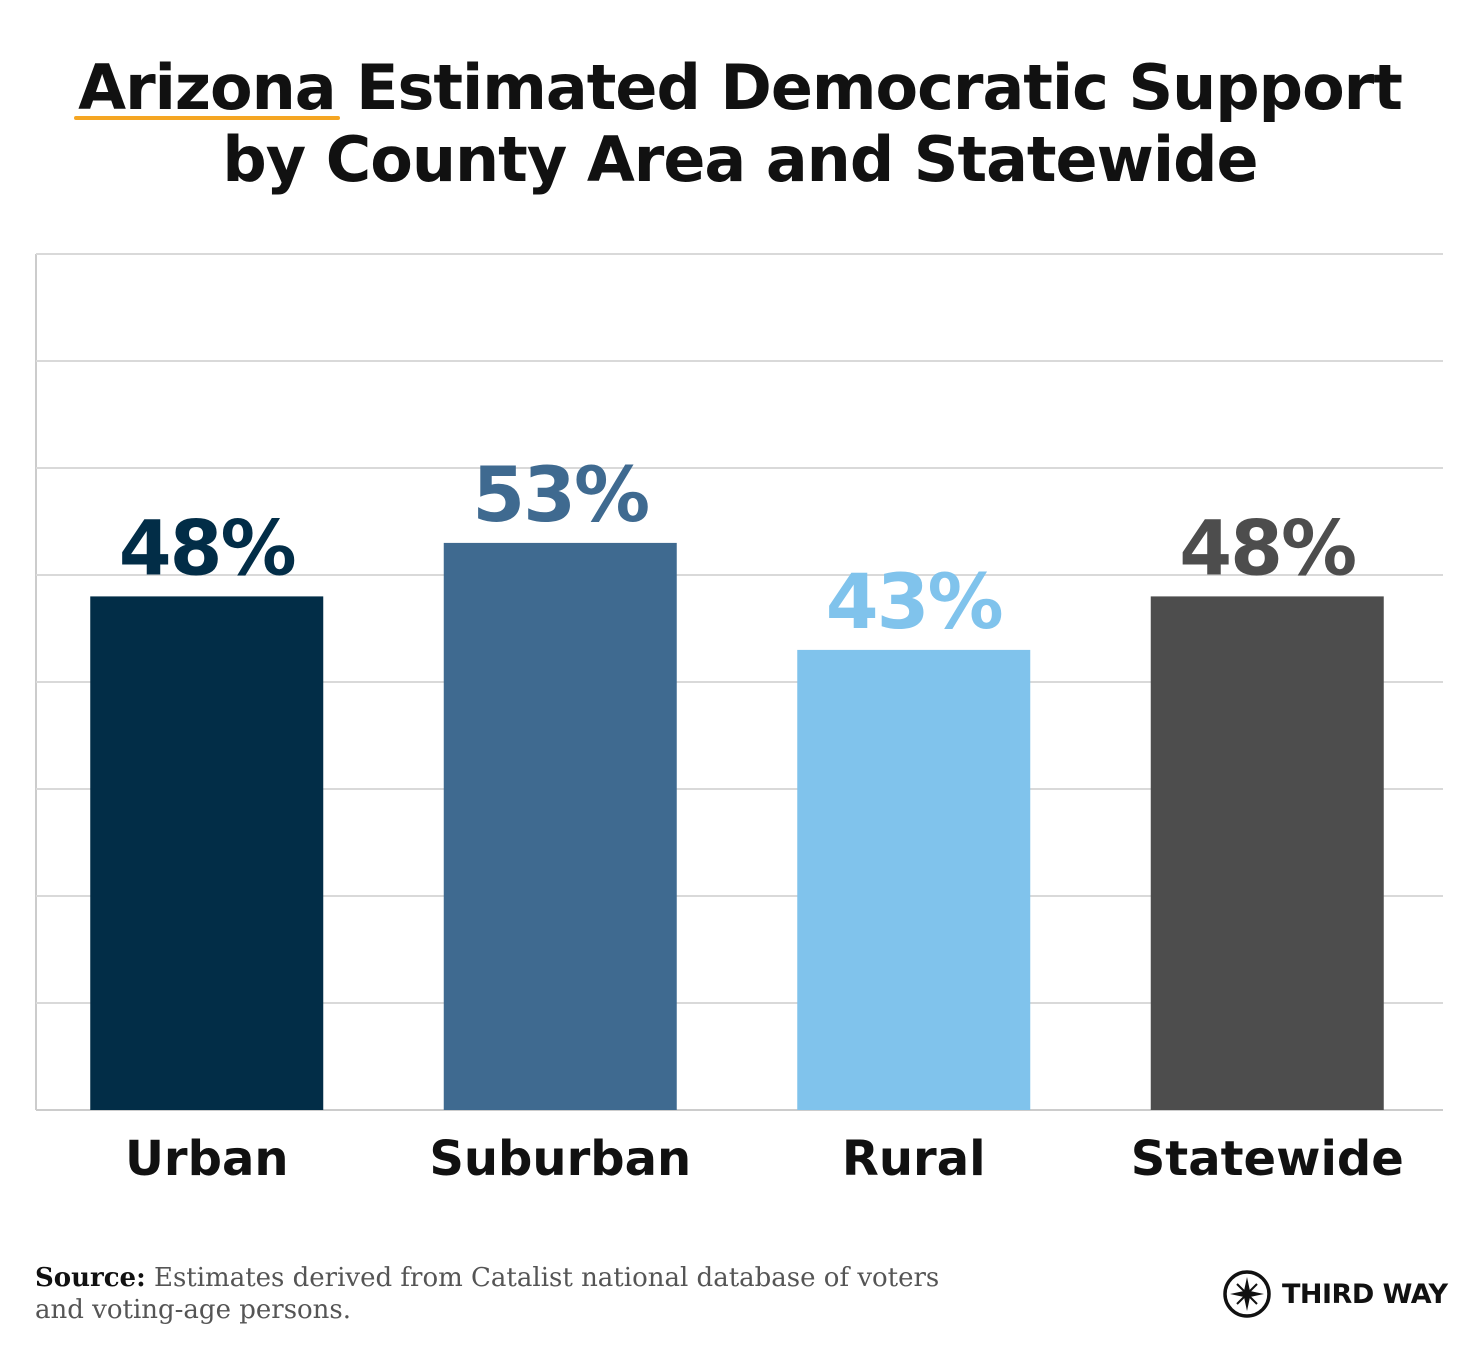 The height and width of the screenshot is (1361, 1480). What do you see at coordinates (1267, 853) in the screenshot?
I see `bar-statewide` at bounding box center [1267, 853].